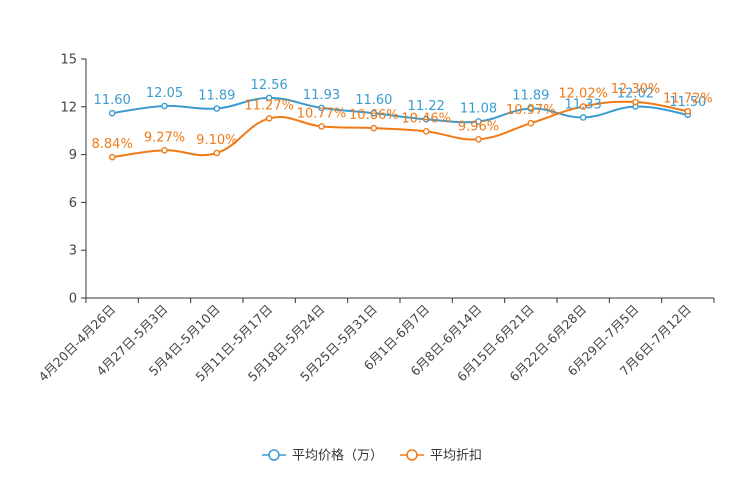  Describe the element at coordinates (68, 107) in the screenshot. I see `y-tick-label: 12` at that location.